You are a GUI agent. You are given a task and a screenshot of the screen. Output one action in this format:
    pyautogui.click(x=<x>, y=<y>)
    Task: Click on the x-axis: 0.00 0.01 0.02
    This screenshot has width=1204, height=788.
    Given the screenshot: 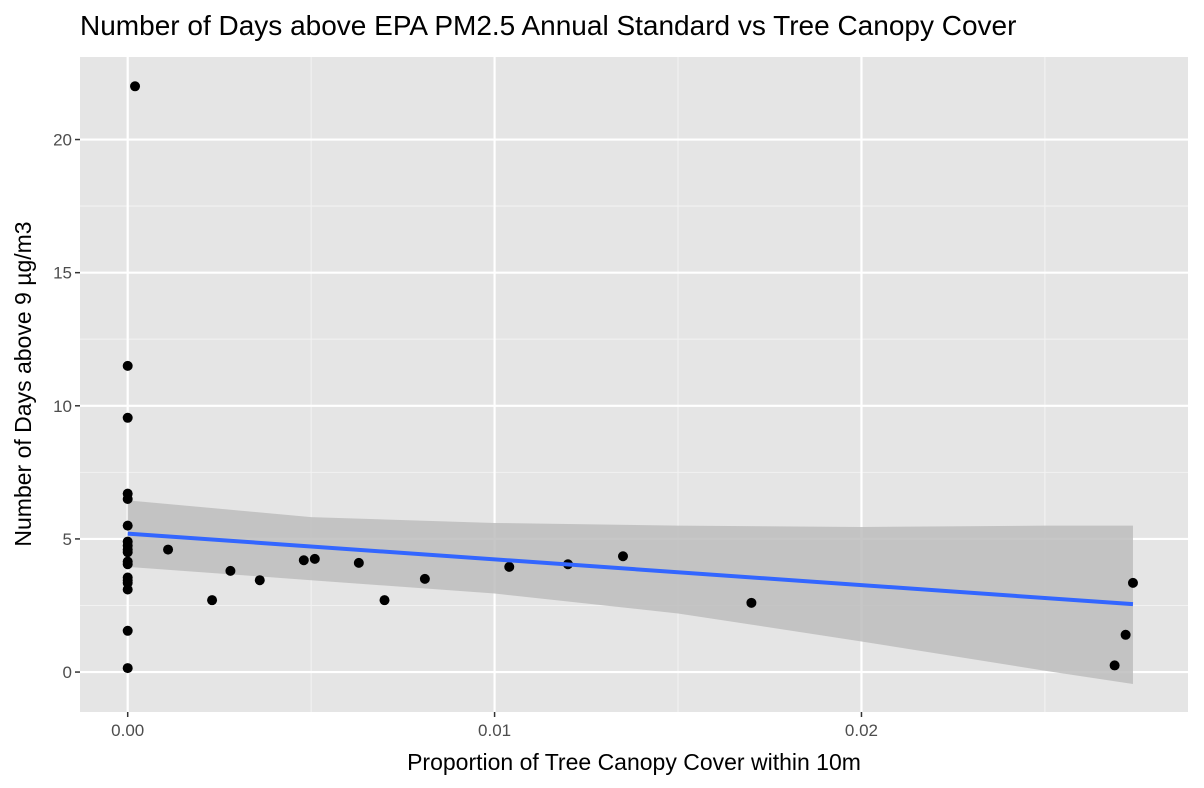 What is the action you would take?
    pyautogui.click(x=494, y=726)
    